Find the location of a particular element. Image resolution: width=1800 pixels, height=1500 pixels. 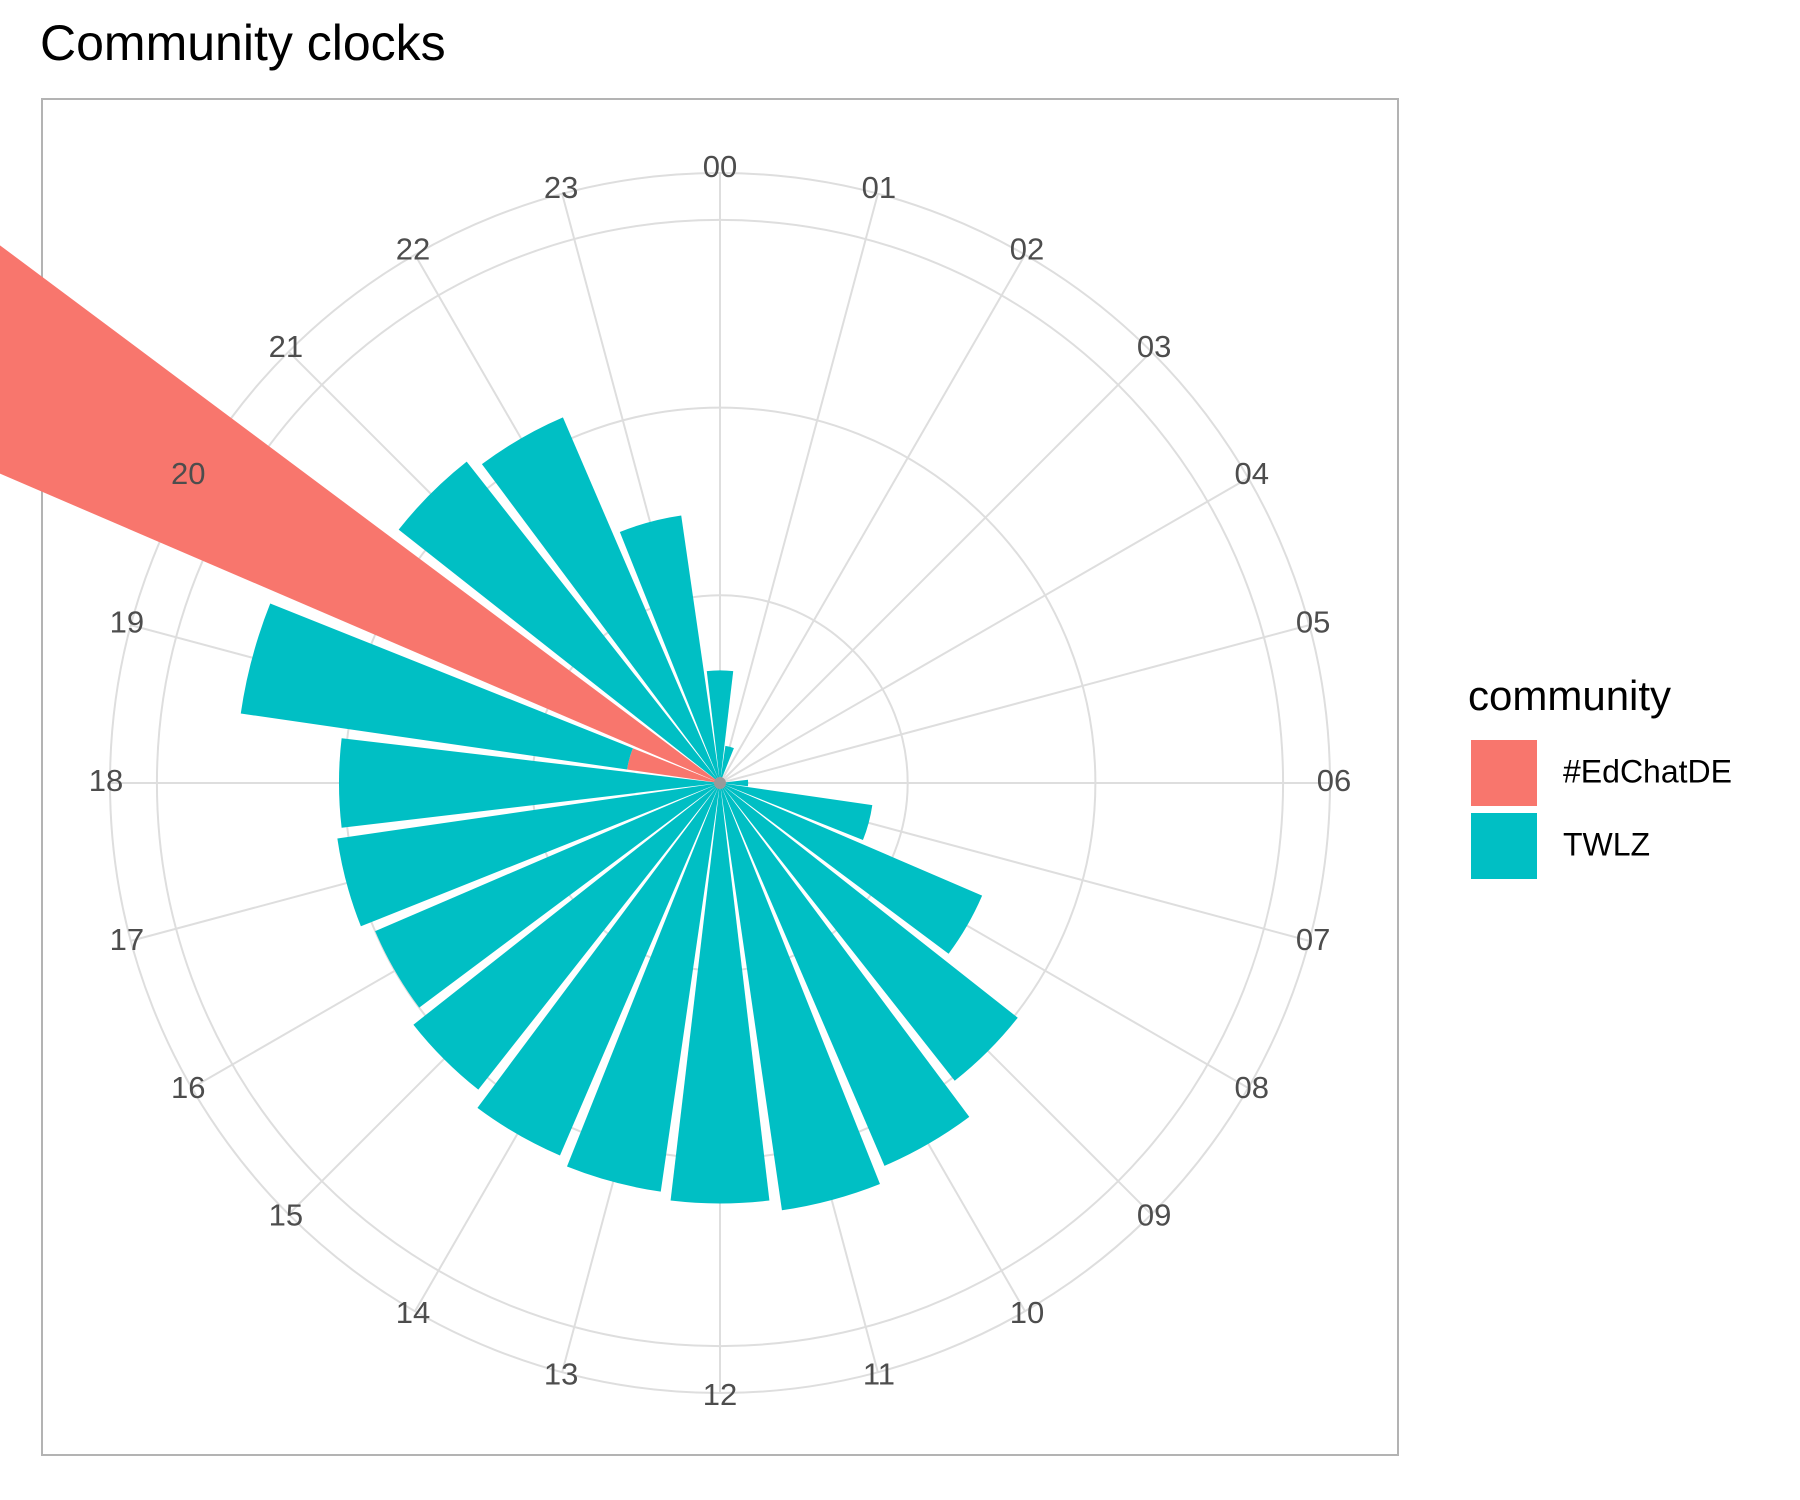

hour-label-17: 17 is located at coordinates (127, 939).